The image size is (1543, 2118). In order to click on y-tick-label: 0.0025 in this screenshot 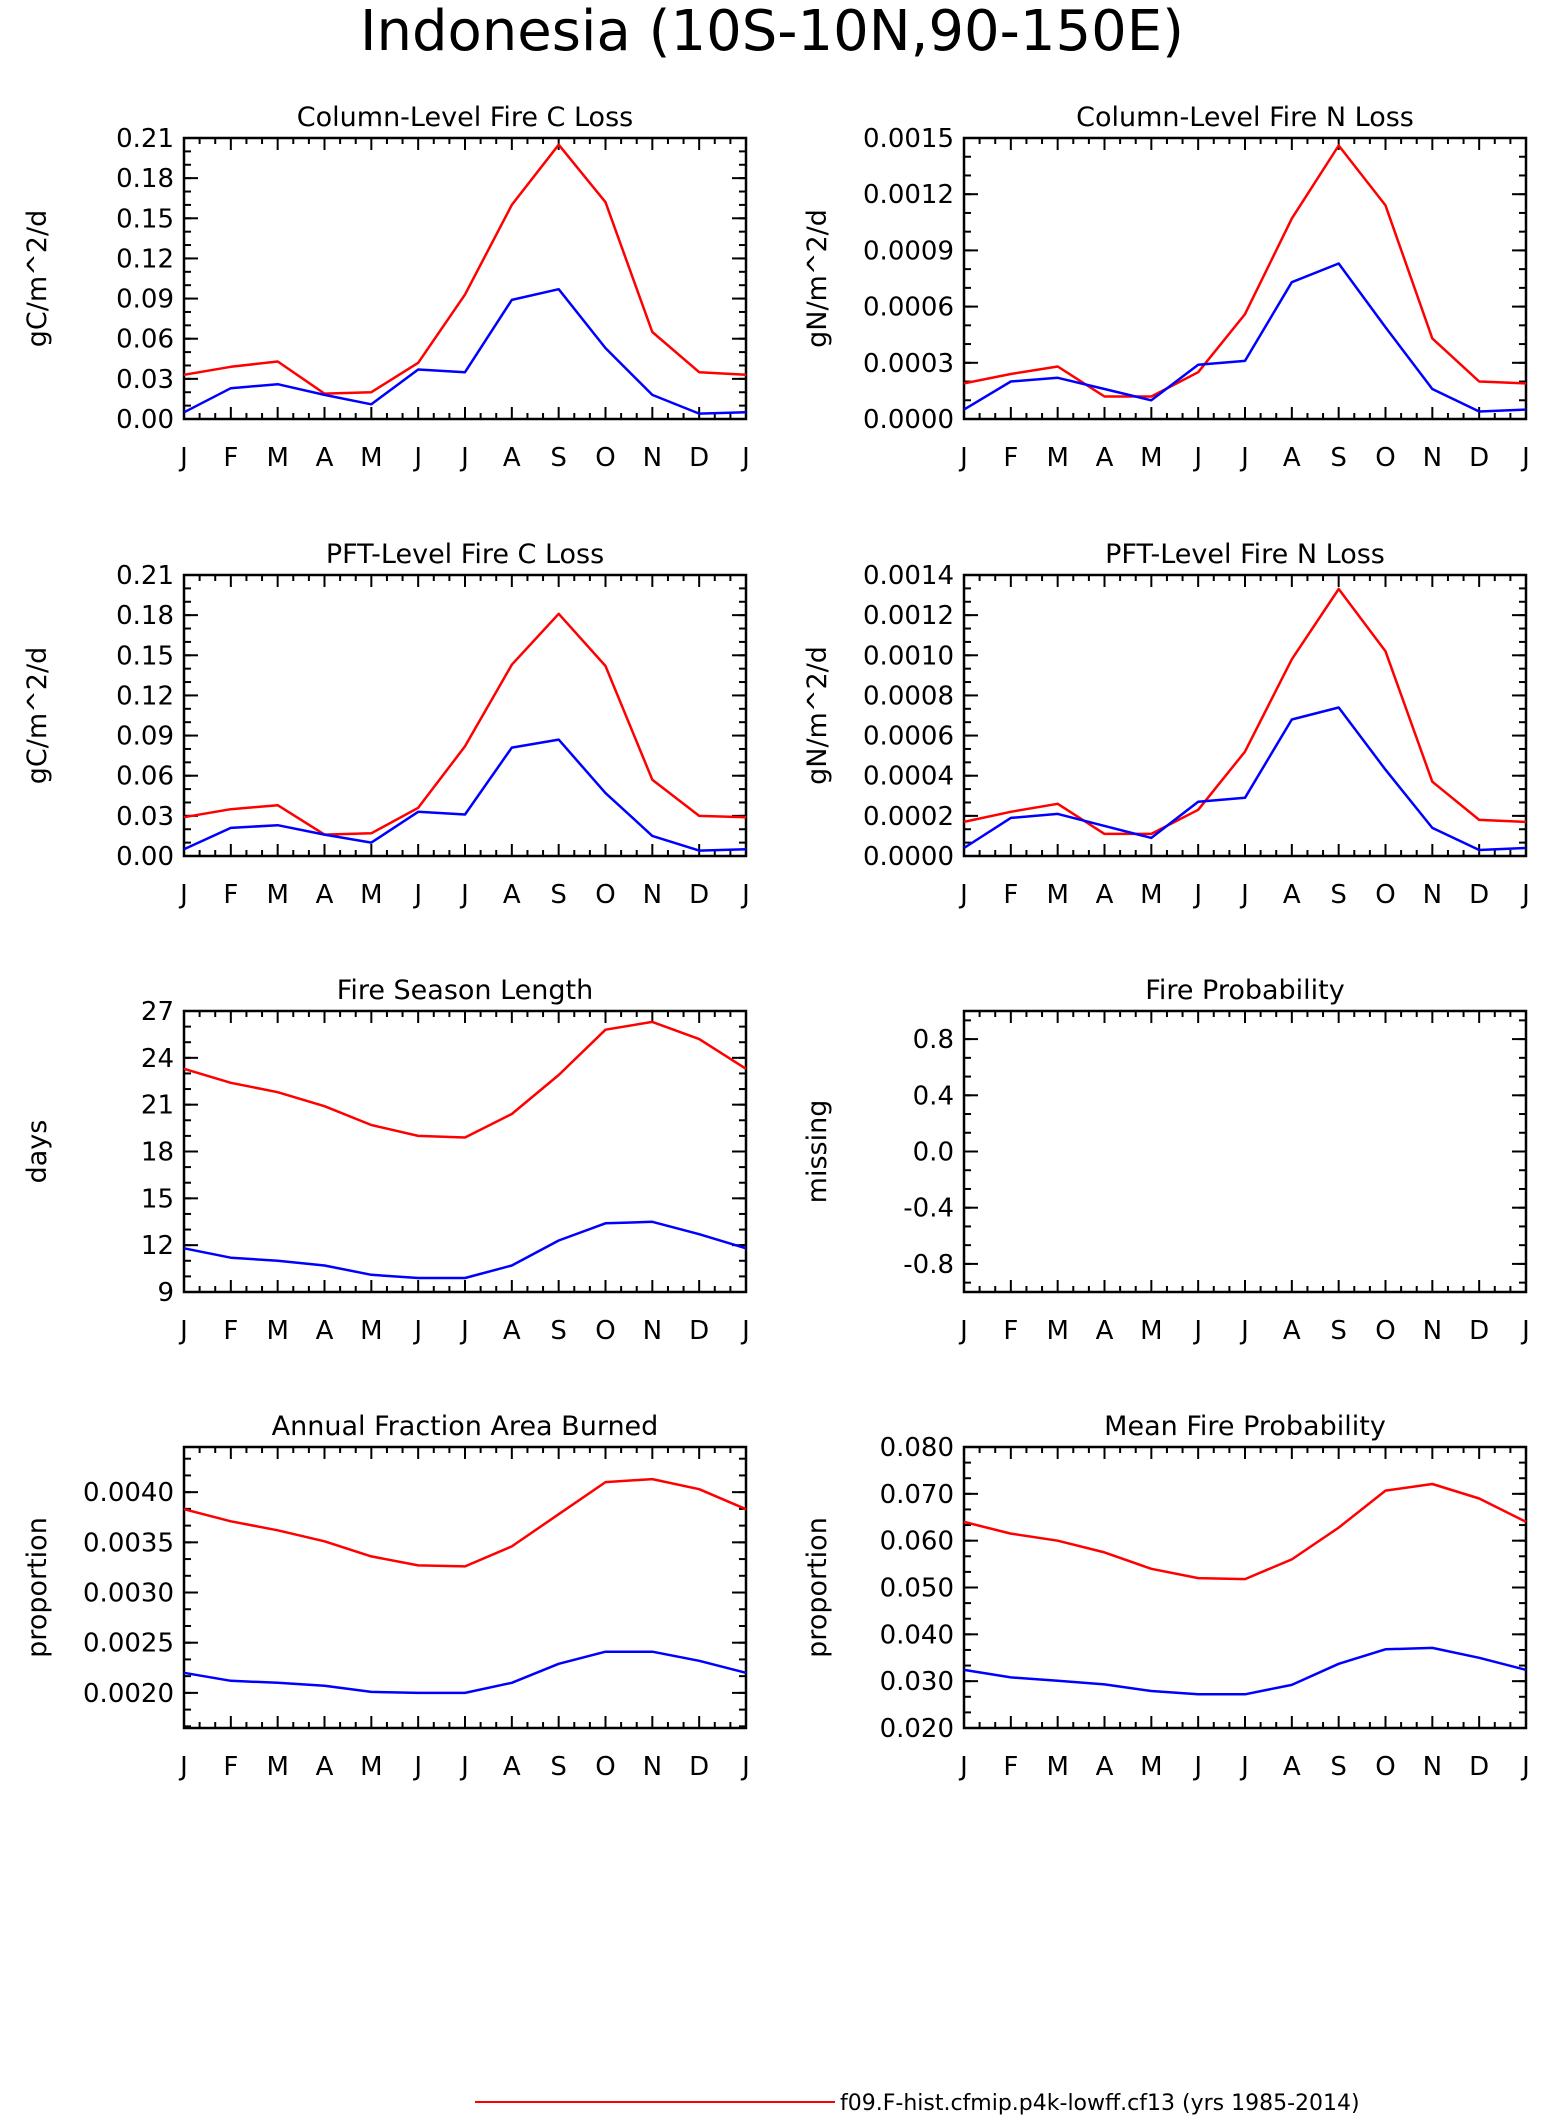, I will do `click(128, 1644)`.